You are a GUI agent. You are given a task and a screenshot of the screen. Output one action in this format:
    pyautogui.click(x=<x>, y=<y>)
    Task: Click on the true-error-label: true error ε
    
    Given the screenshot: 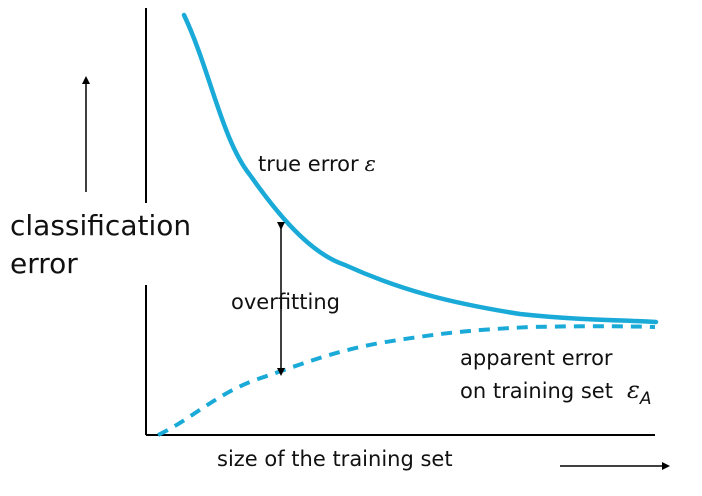 What is the action you would take?
    pyautogui.click(x=317, y=164)
    